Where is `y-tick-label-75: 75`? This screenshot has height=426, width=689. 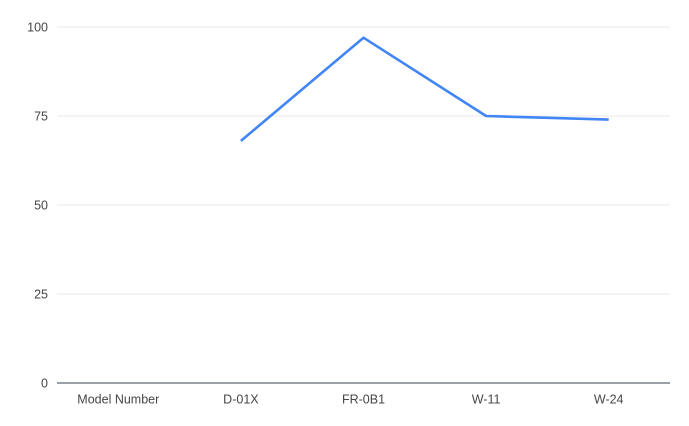
y-tick-label-75: 75 is located at coordinates (41, 116).